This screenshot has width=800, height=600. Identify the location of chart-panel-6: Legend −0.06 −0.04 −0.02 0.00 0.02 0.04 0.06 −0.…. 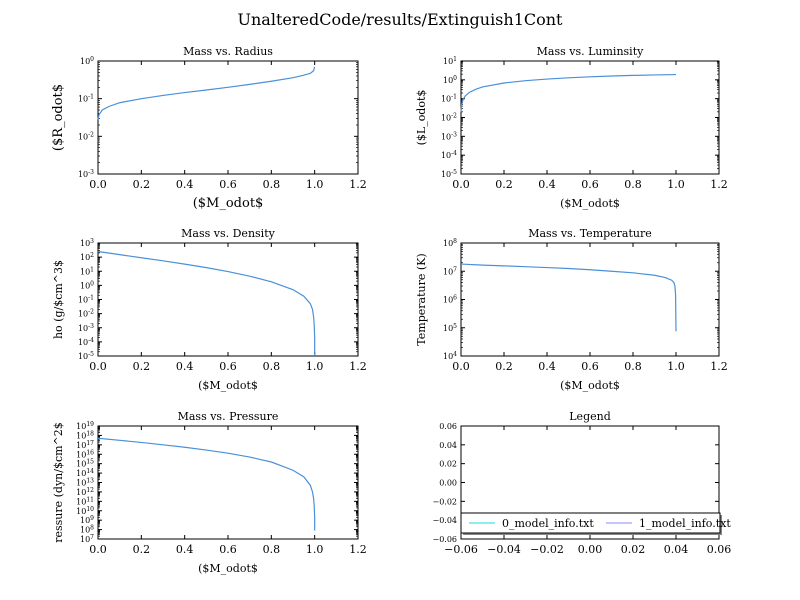
(581, 483).